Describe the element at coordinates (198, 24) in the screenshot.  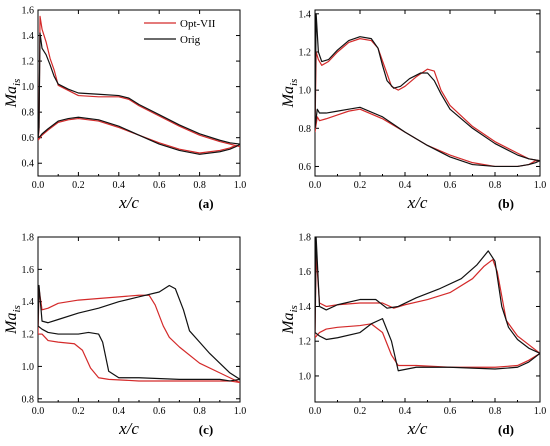
I see `legend-label: Opt-VII` at that location.